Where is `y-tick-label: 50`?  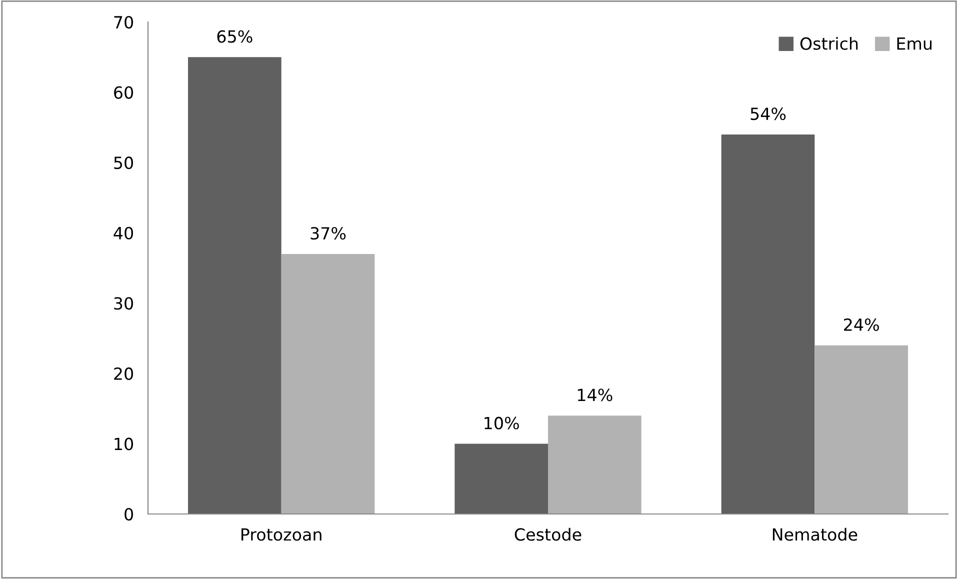
y-tick-label: 50 is located at coordinates (124, 163).